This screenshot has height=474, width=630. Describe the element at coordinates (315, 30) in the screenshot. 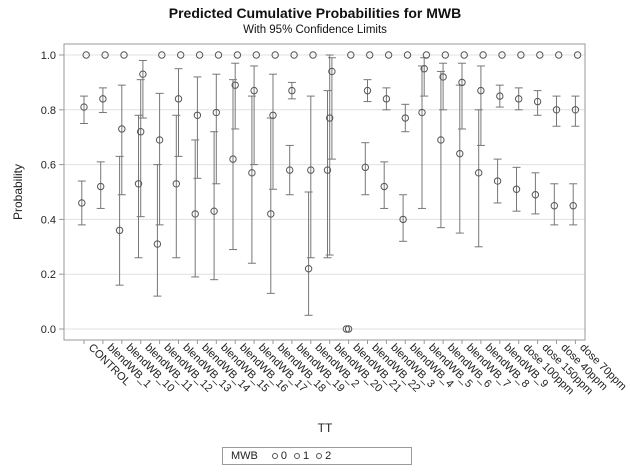

I see `chart-subtitle: With 95% Confidence Limits` at that location.